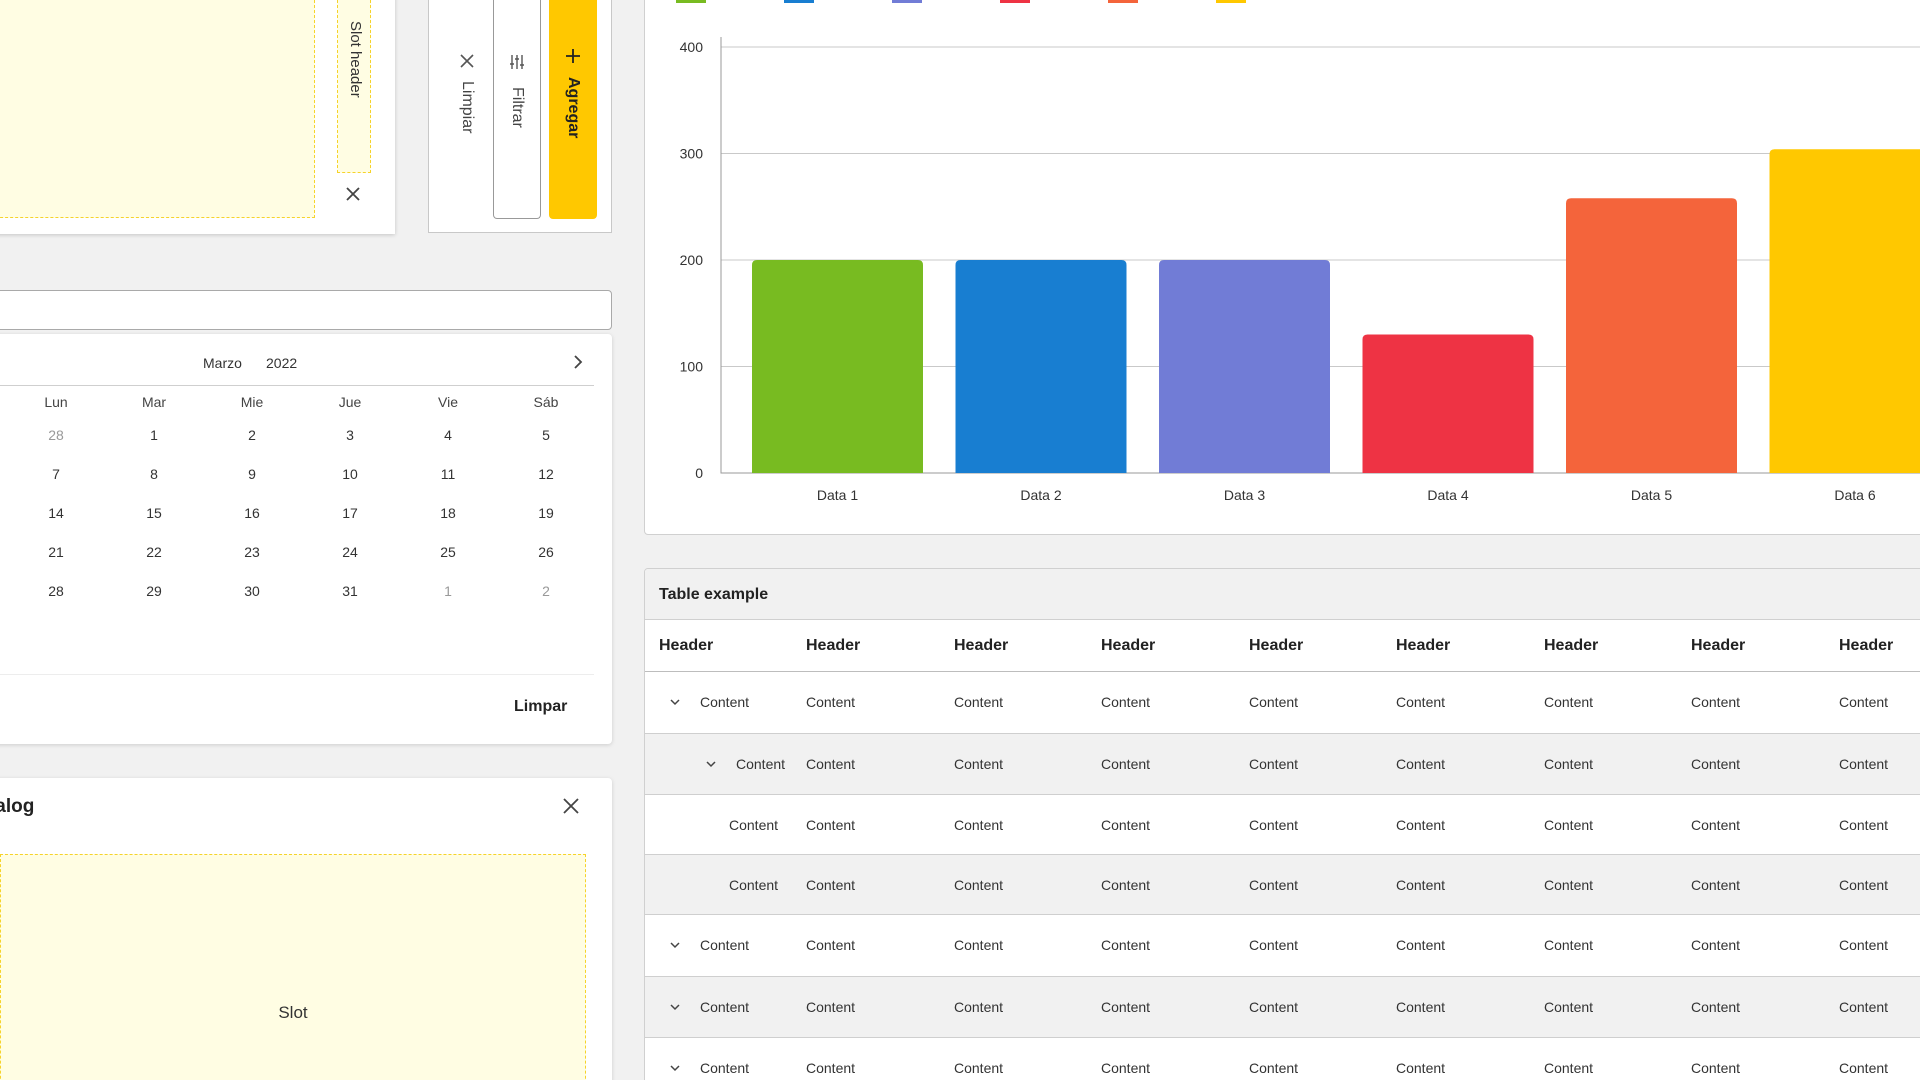 Image resolution: width=1920 pixels, height=1080 pixels. I want to click on table-title: Table example, so click(1282, 594).